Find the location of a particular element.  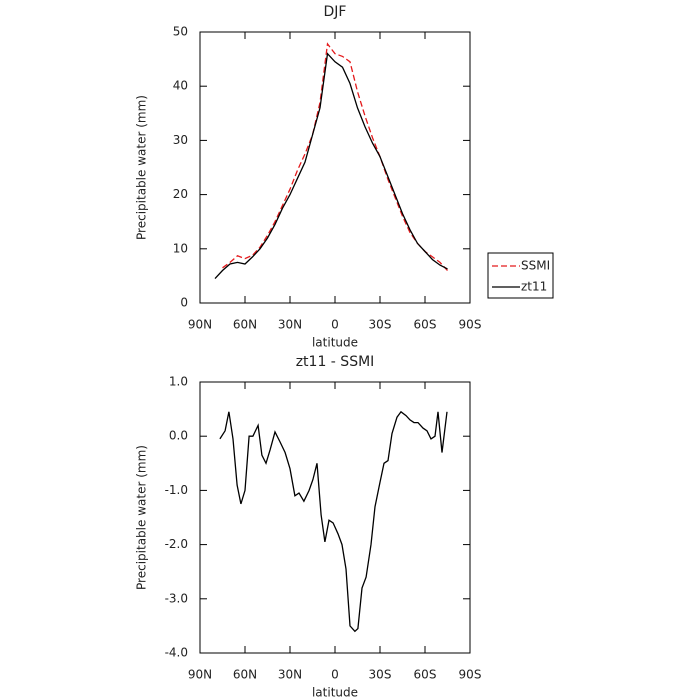

chart-title: zt11 - SSMI is located at coordinates (335, 362).